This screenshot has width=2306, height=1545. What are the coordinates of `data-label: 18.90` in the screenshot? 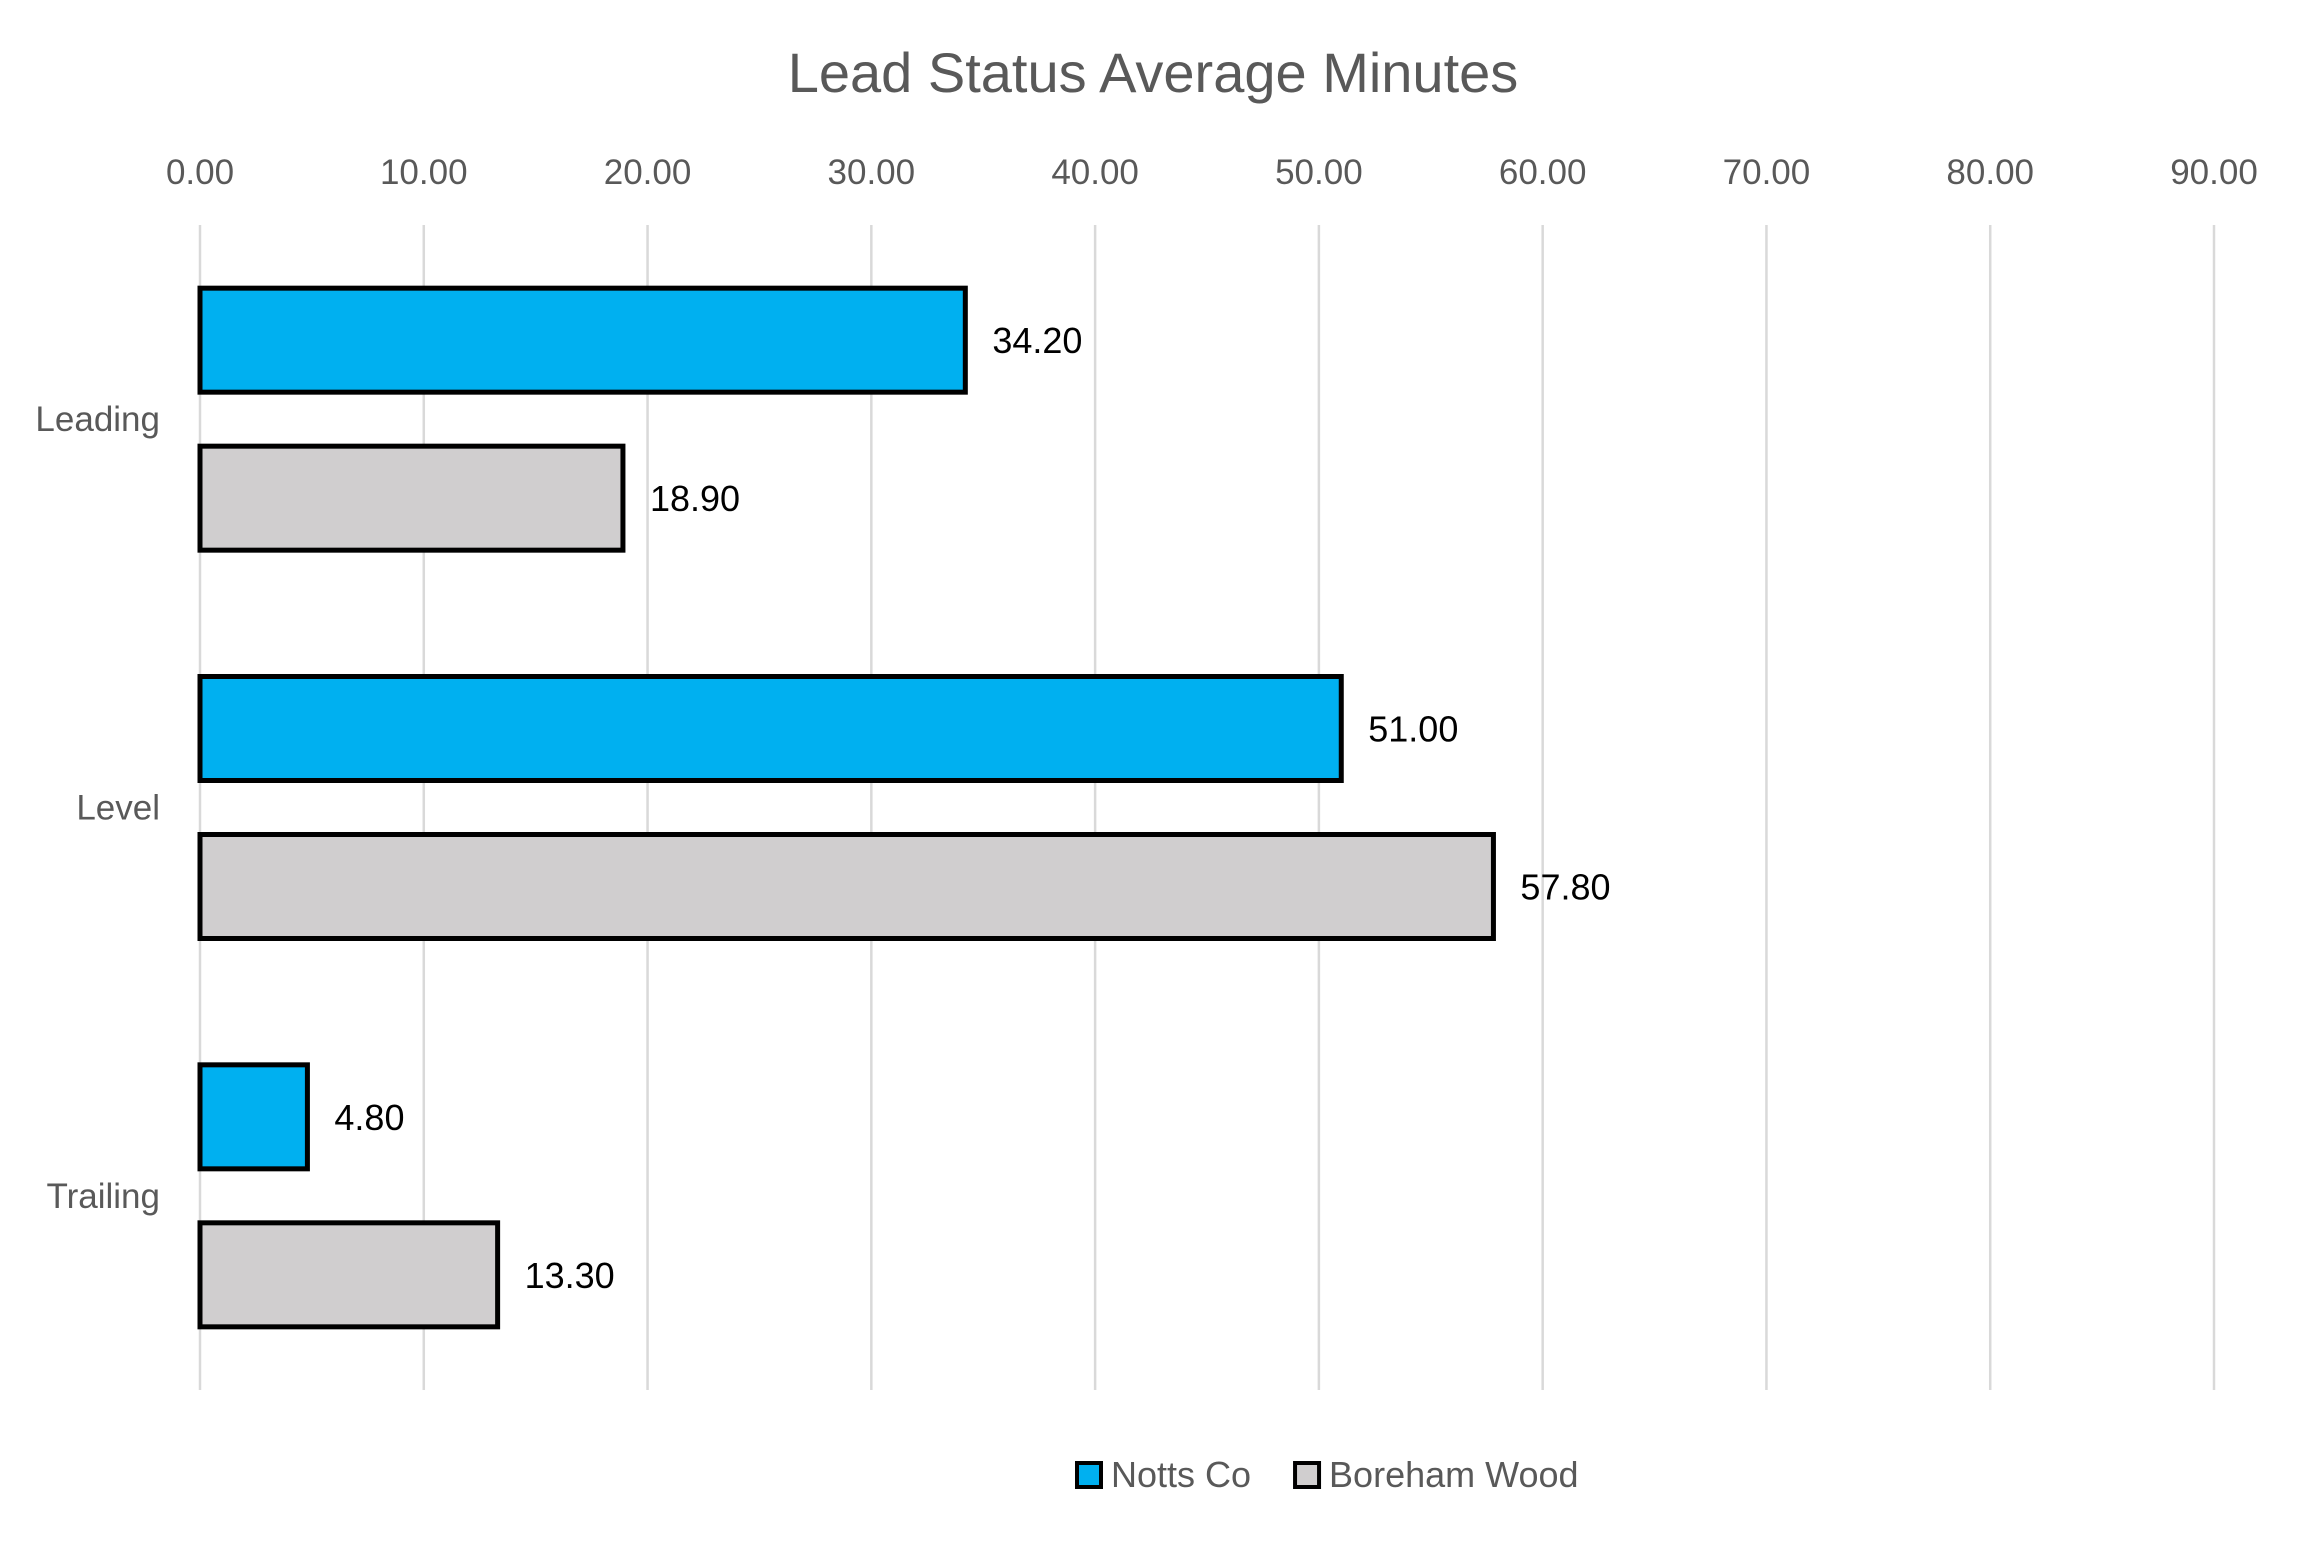 It's located at (695, 498).